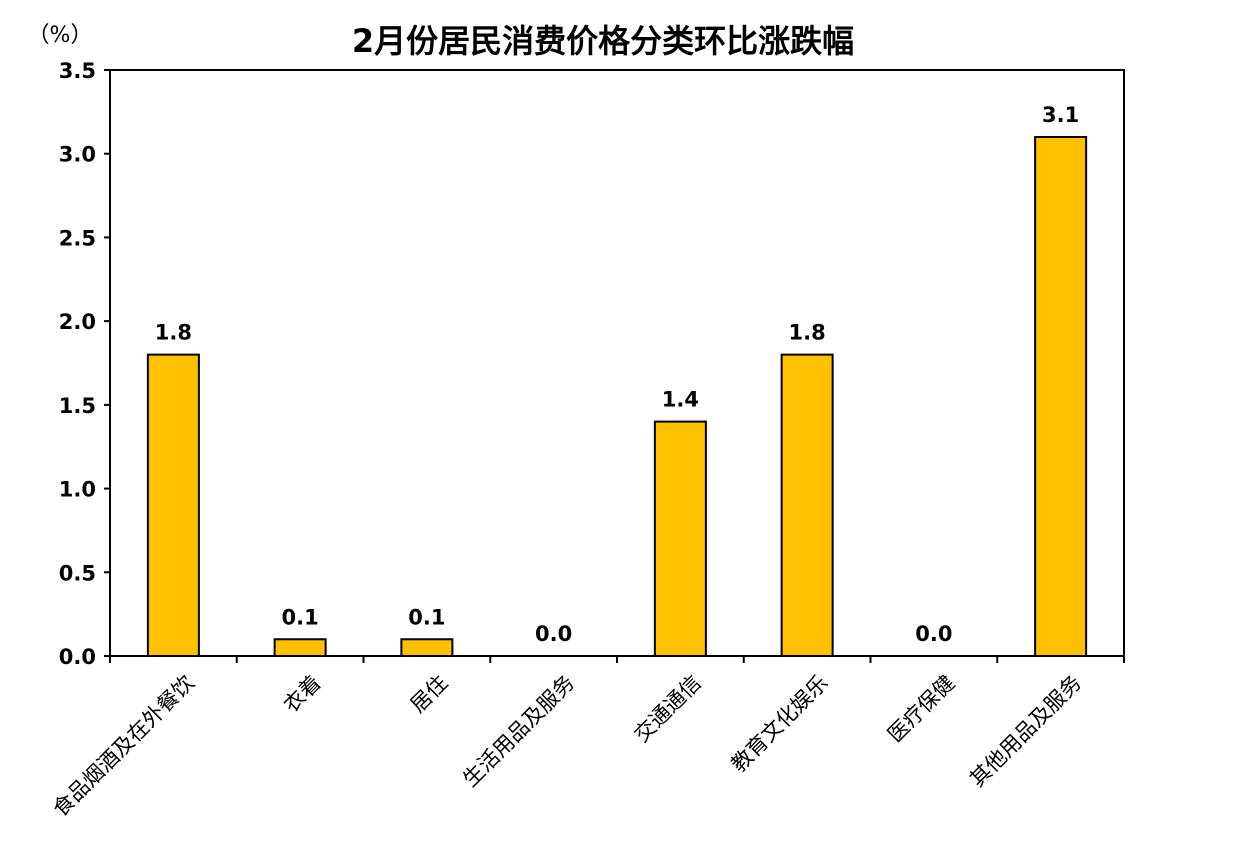 Image resolution: width=1246 pixels, height=856 pixels. I want to click on y-tick-label: 1.0, so click(77, 490).